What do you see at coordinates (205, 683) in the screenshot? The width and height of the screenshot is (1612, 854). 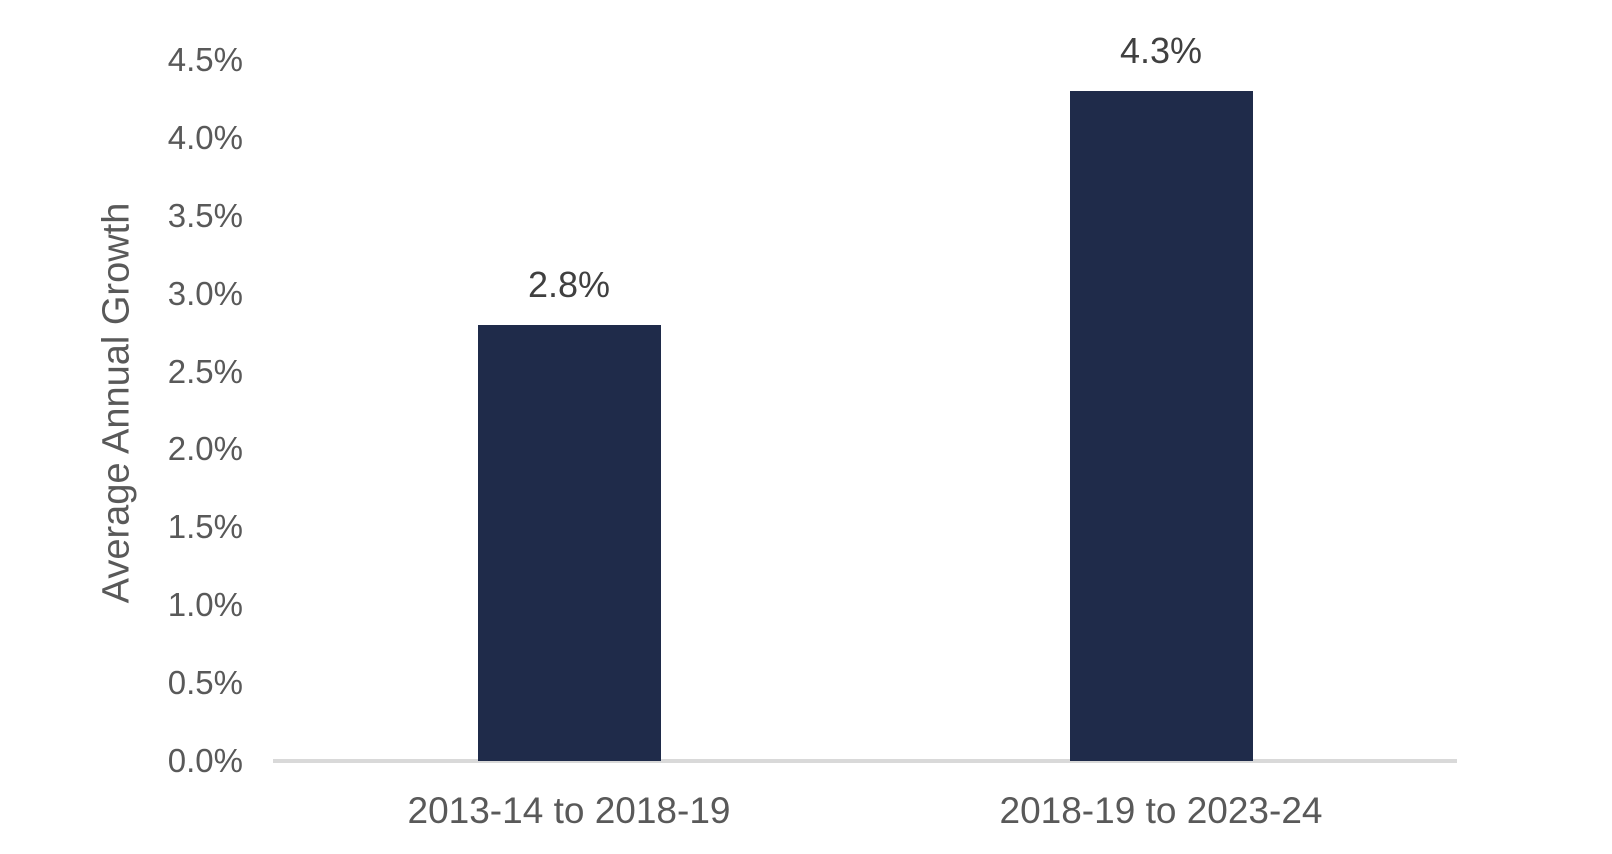 I see `y-tick-label: 0.5%` at bounding box center [205, 683].